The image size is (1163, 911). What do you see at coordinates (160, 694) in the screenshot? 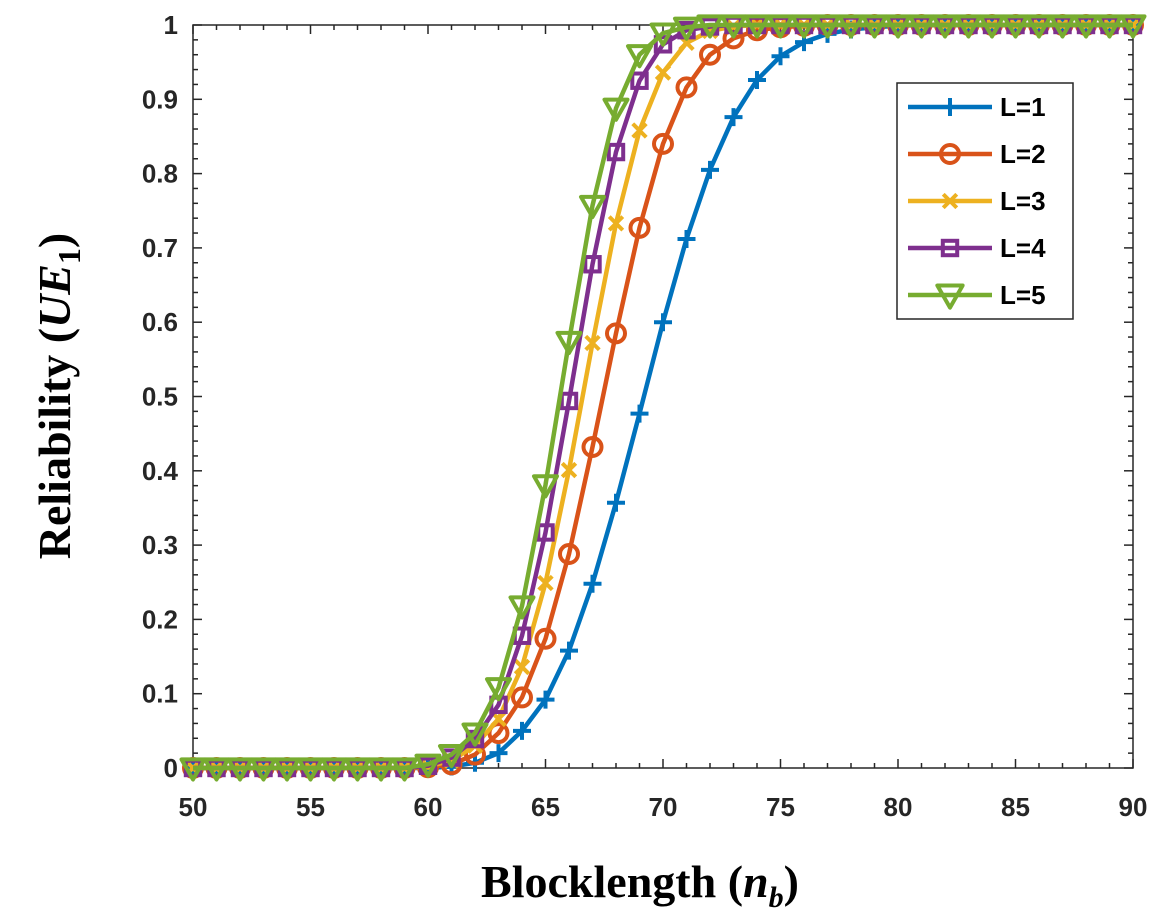
I see `y-tick-label: 0.1` at bounding box center [160, 694].